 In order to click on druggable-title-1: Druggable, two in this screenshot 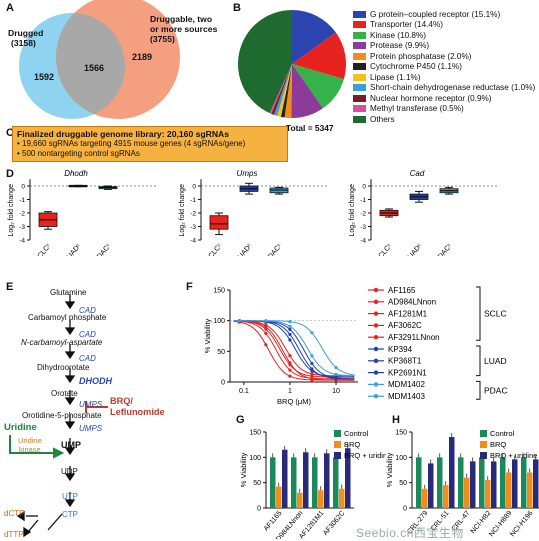, I will do `click(181, 19)`.